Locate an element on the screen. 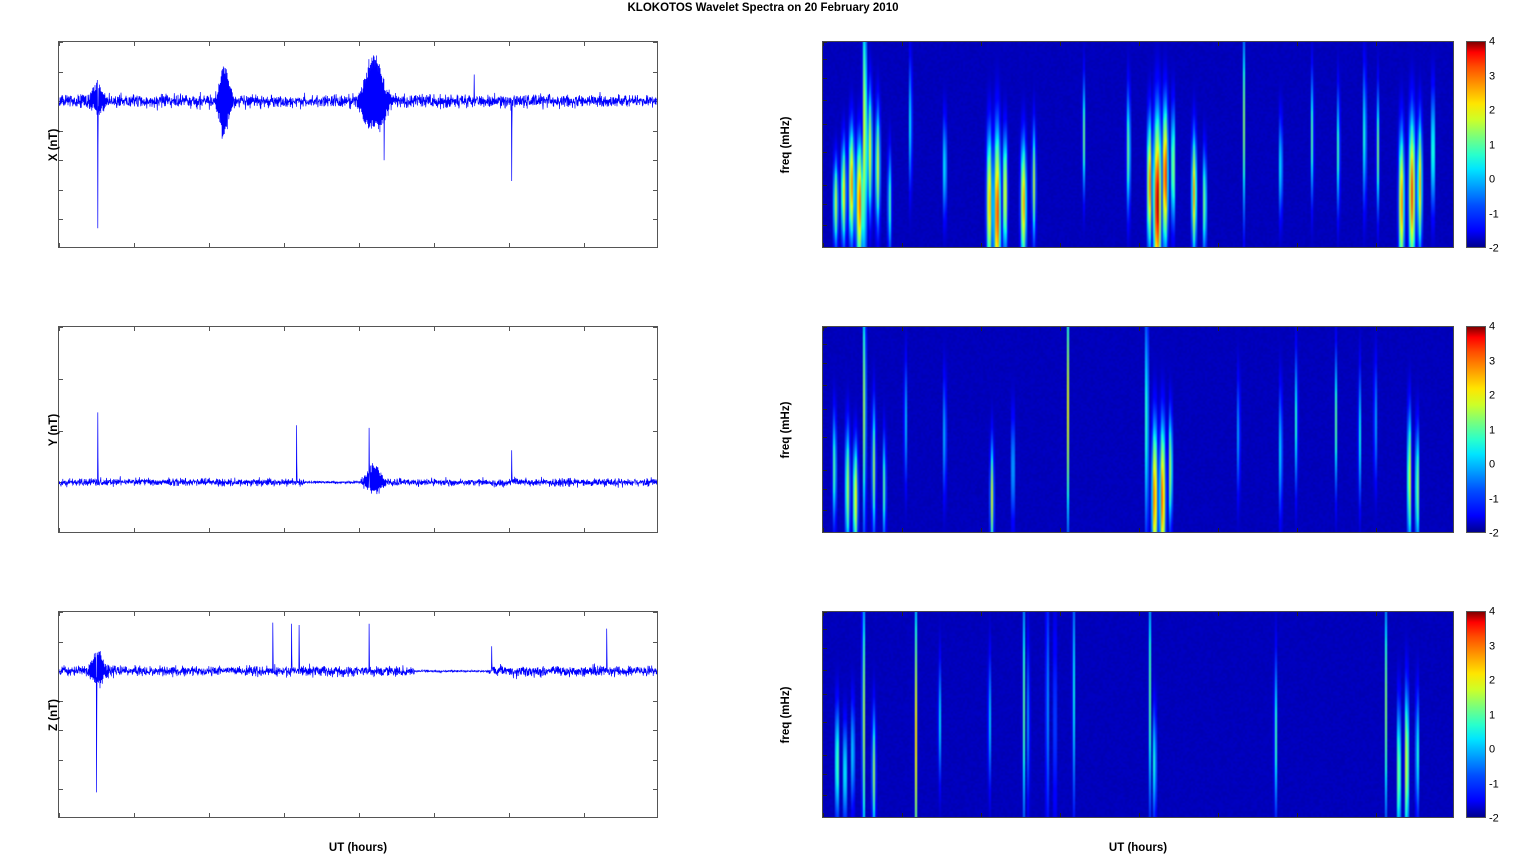 The width and height of the screenshot is (1526, 854). filtered-signal-trace-x is located at coordinates (358, 142).